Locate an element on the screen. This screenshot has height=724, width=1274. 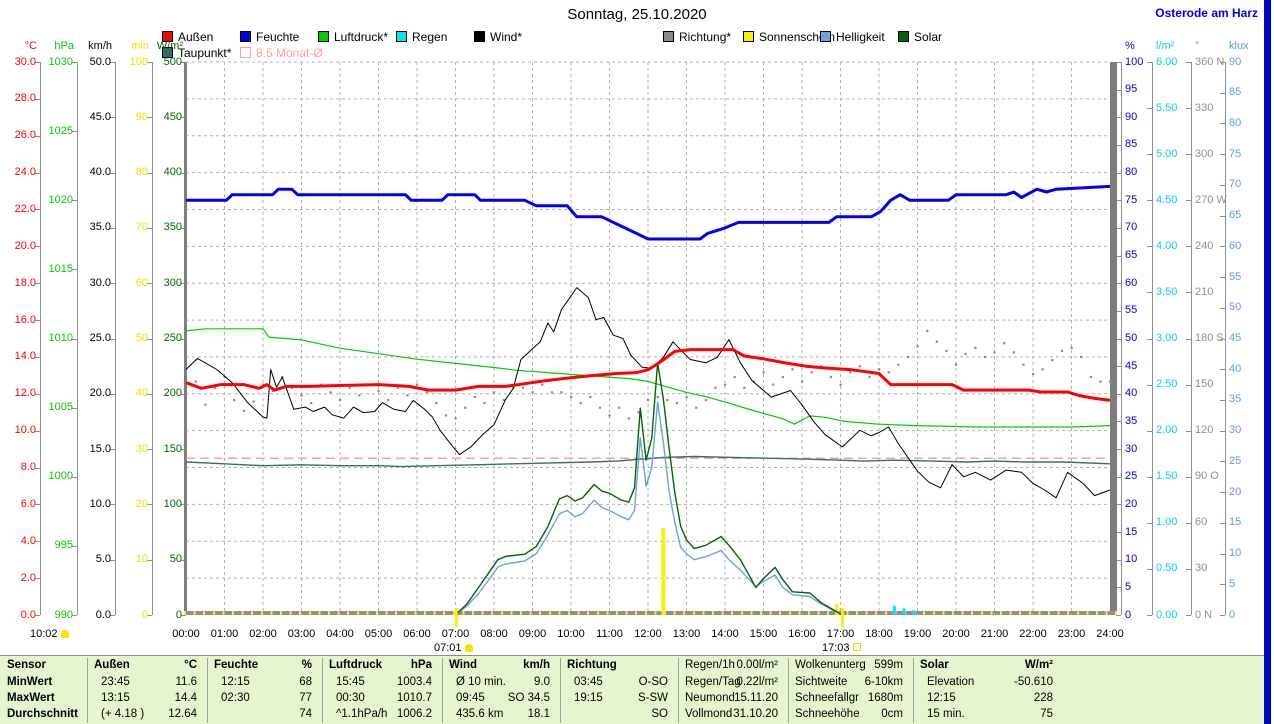
day-length: 10:02 is located at coordinates (49, 634).